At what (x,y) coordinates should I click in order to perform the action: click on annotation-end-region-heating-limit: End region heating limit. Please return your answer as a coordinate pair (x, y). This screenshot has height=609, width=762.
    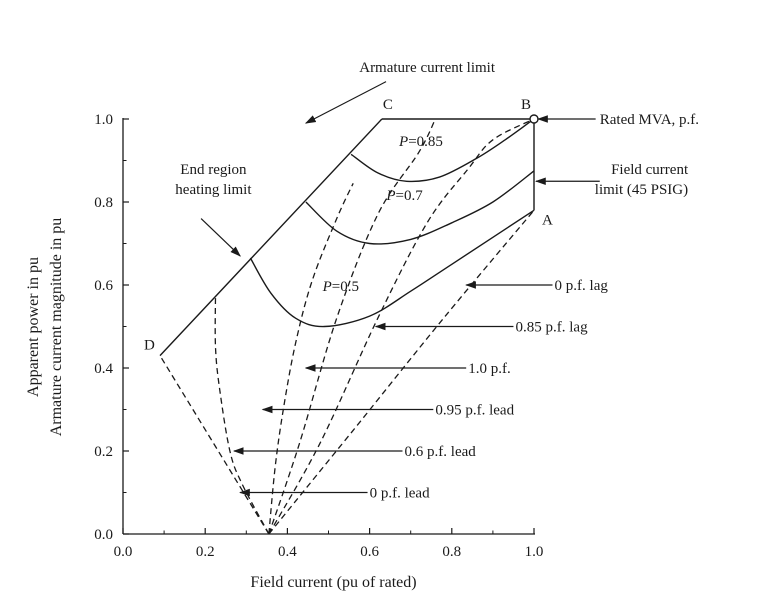
    Looking at the image, I should click on (213, 180).